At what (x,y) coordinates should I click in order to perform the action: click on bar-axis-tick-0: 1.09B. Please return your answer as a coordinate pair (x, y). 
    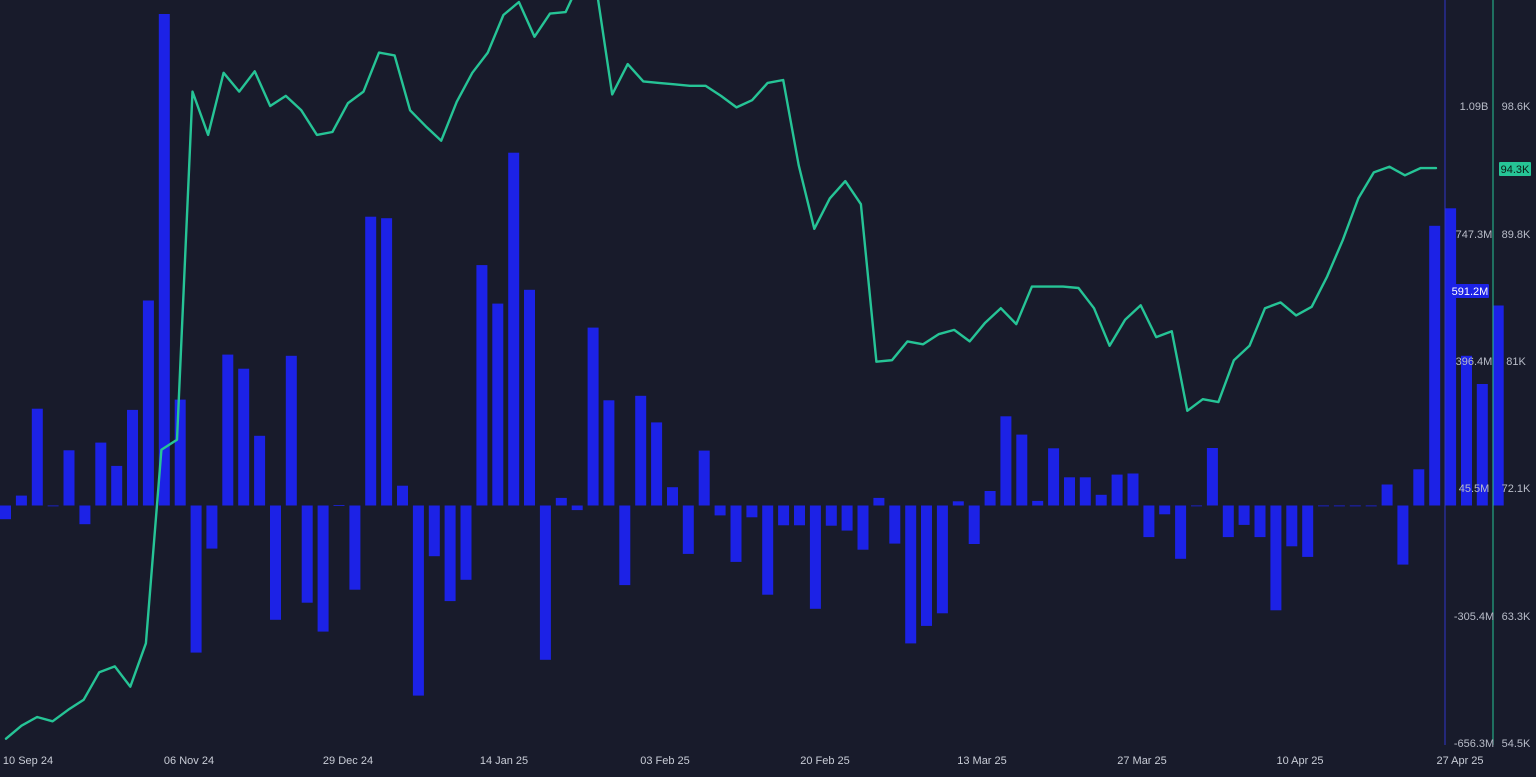
    Looking at the image, I should click on (1474, 107).